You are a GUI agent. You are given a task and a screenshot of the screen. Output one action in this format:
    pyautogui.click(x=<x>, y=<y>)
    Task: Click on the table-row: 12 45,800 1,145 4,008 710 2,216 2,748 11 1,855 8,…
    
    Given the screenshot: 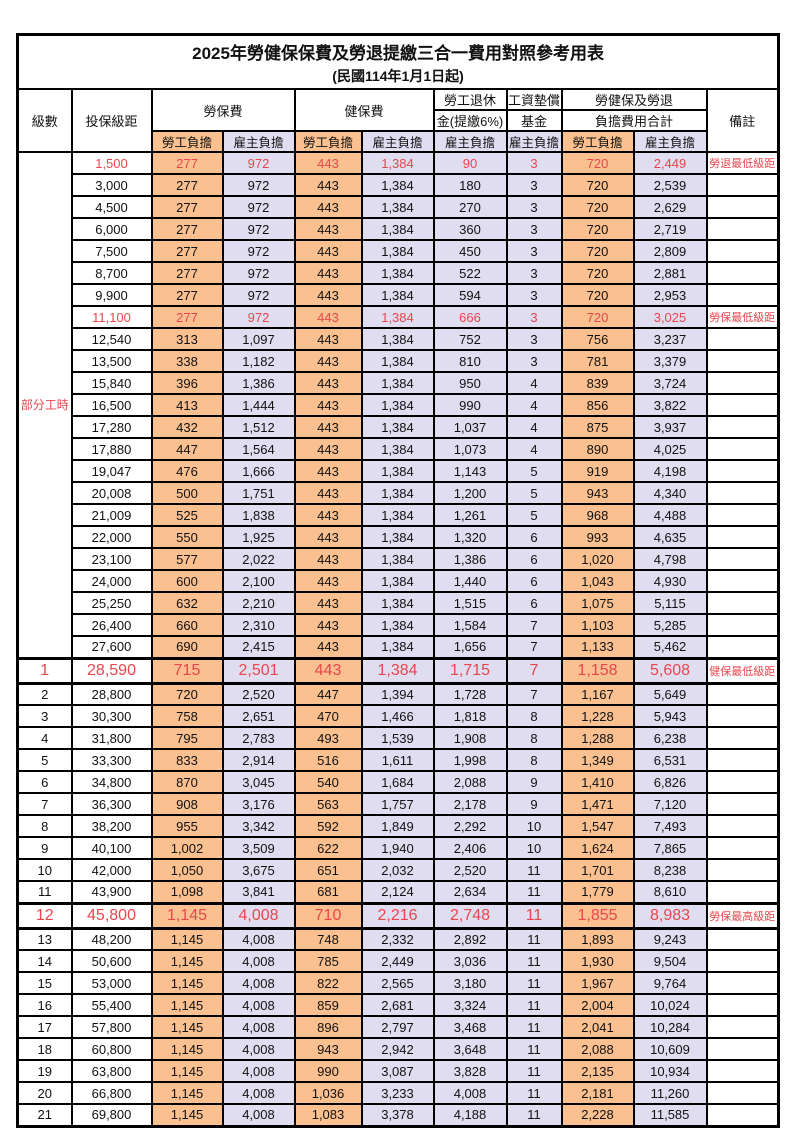 What is the action you would take?
    pyautogui.click(x=398, y=915)
    